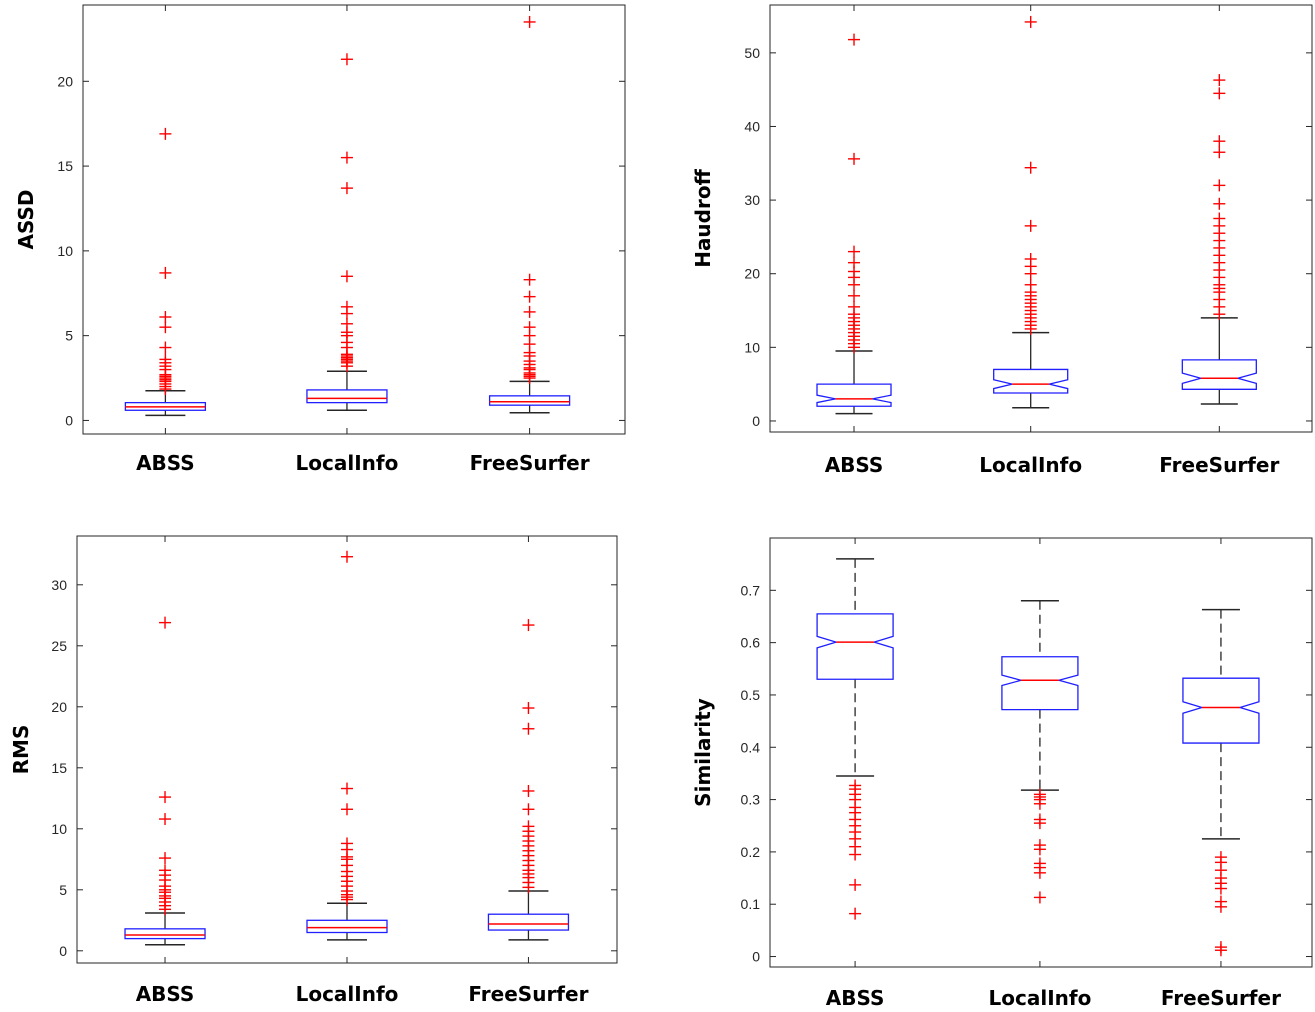  What do you see at coordinates (751, 904) in the screenshot?
I see `y-tick-label: 0.1` at bounding box center [751, 904].